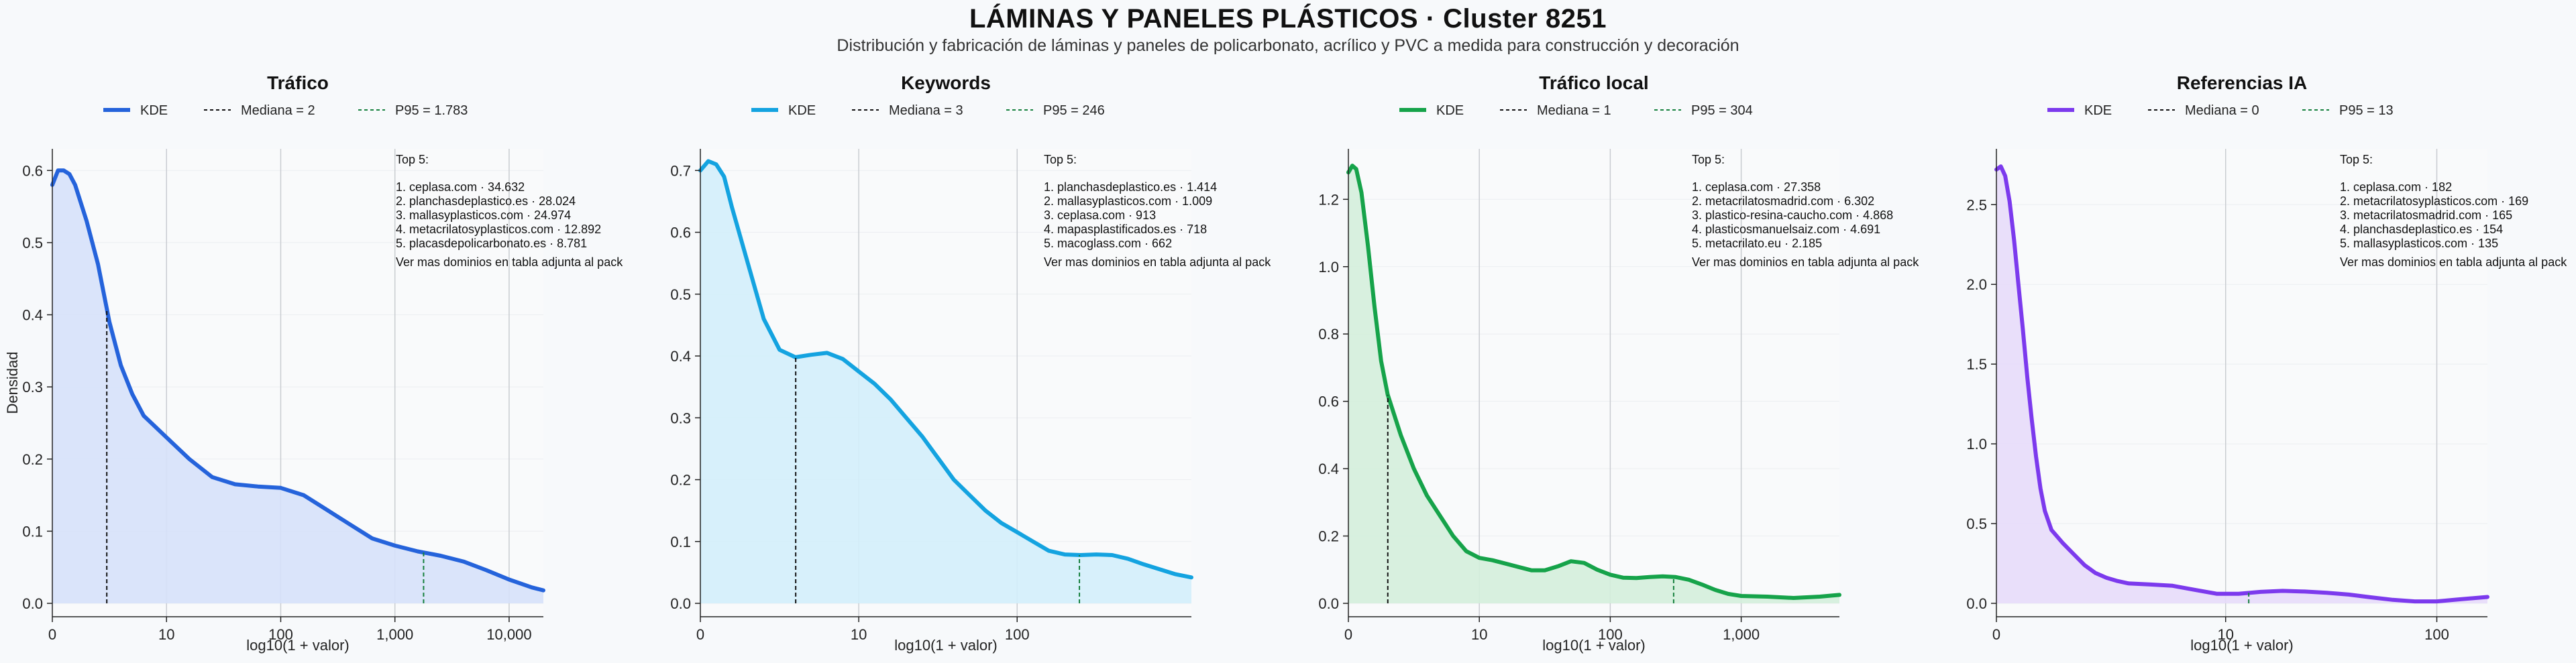  Describe the element at coordinates (1757, 243) in the screenshot. I see `top5-item: 5. metacrilato.eu · 2.185` at that location.